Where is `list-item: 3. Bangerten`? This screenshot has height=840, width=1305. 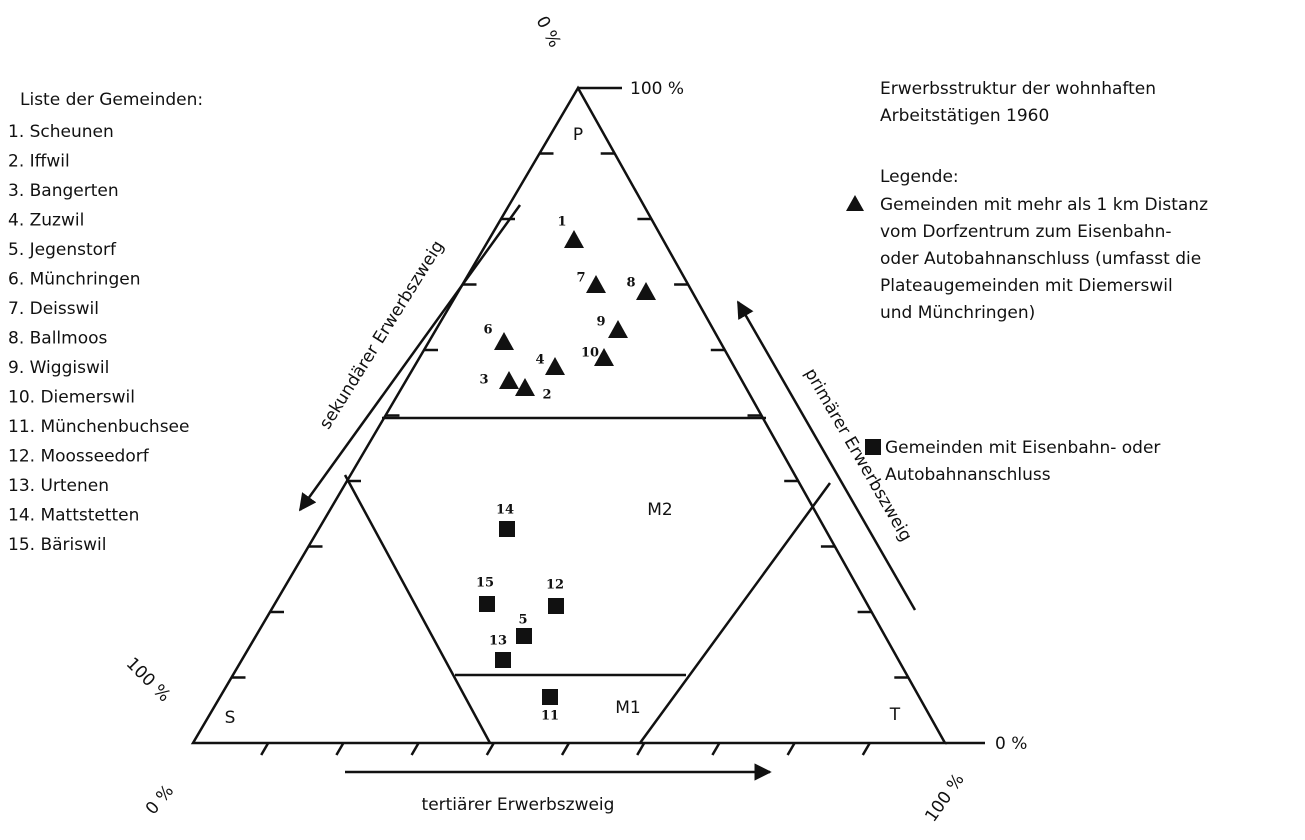
list-item: 3. Bangerten is located at coordinates (63, 191).